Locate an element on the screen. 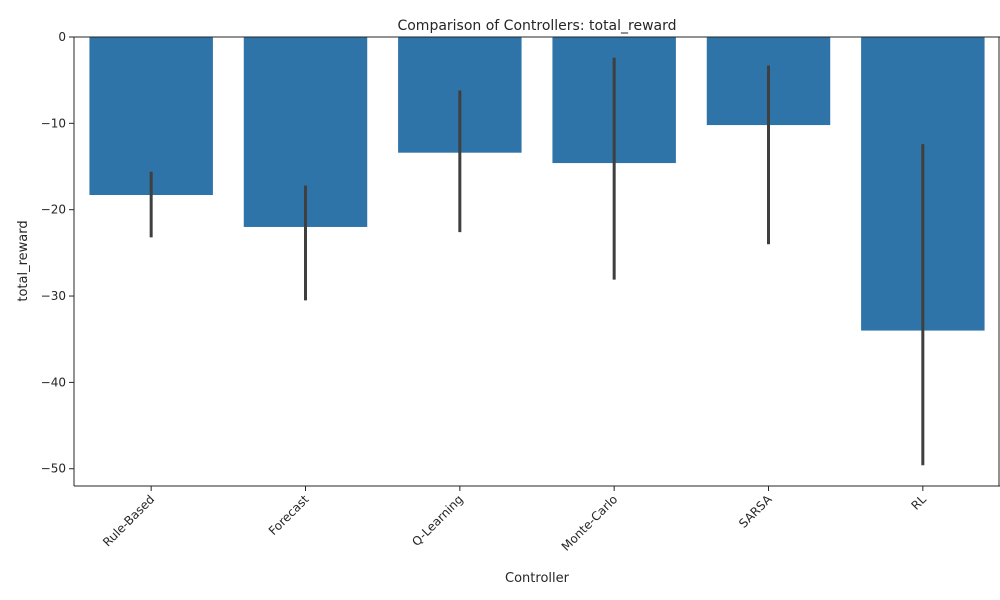 This screenshot has height=600, width=1000. x-tick-label: Rule-Based is located at coordinates (128, 520).